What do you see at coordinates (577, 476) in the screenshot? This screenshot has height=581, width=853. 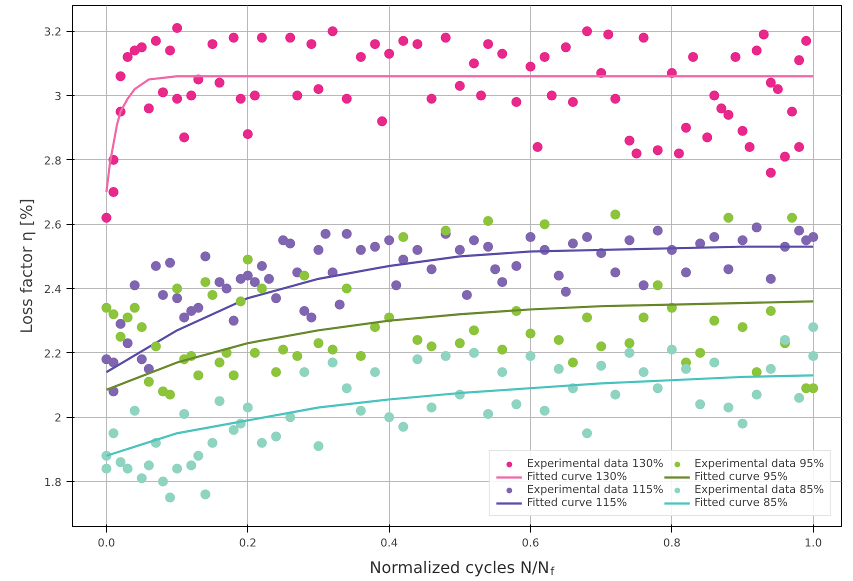 I see `legend-label: Fitted curve 130%` at bounding box center [577, 476].